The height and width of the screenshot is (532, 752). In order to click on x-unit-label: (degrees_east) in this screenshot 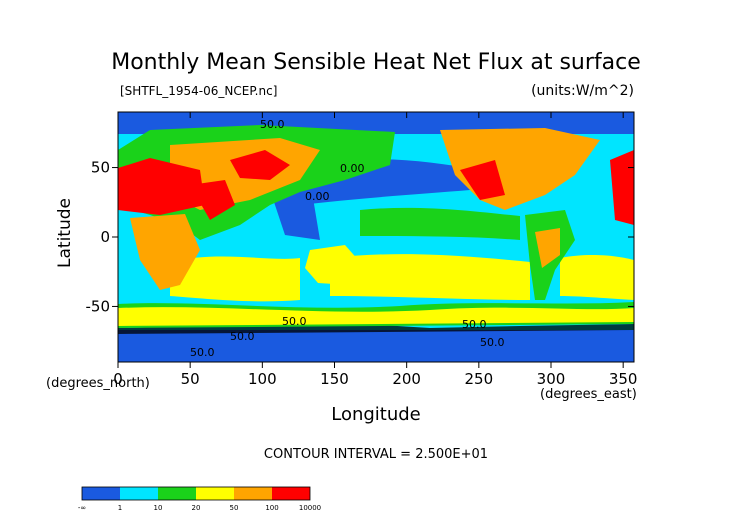, I will do `click(588, 394)`.